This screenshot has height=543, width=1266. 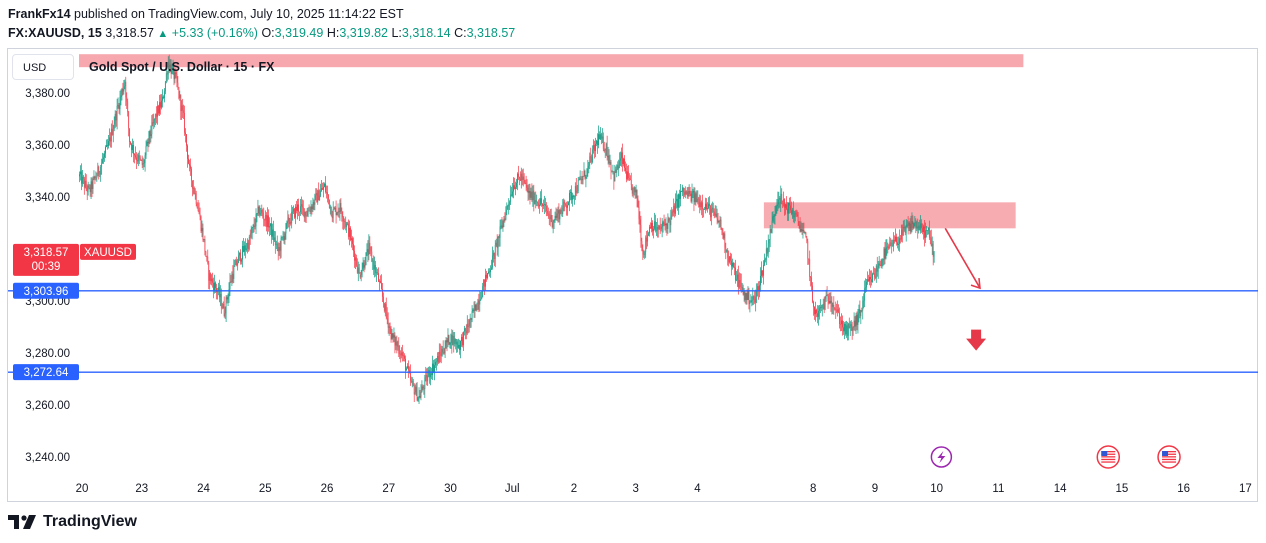 What do you see at coordinates (697, 489) in the screenshot?
I see `x-tick-label: 4` at bounding box center [697, 489].